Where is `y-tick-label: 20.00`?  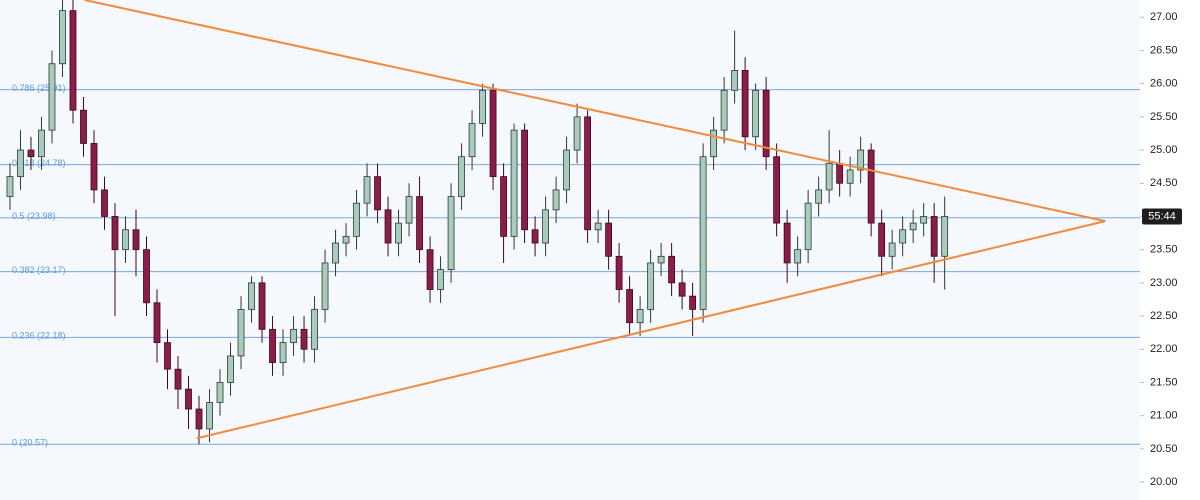 y-tick-label: 20.00 is located at coordinates (1164, 482).